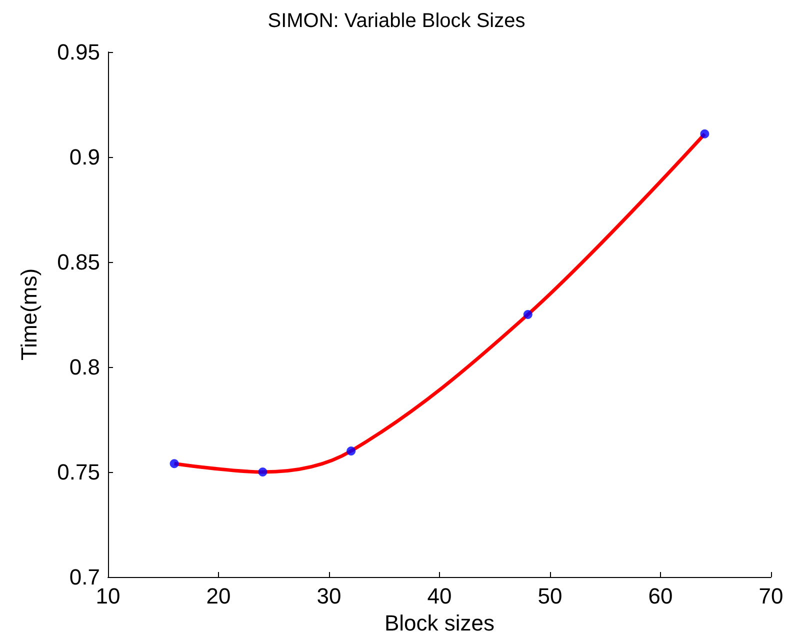  What do you see at coordinates (84, 157) in the screenshot?
I see `y-tick-label: 0.9` at bounding box center [84, 157].